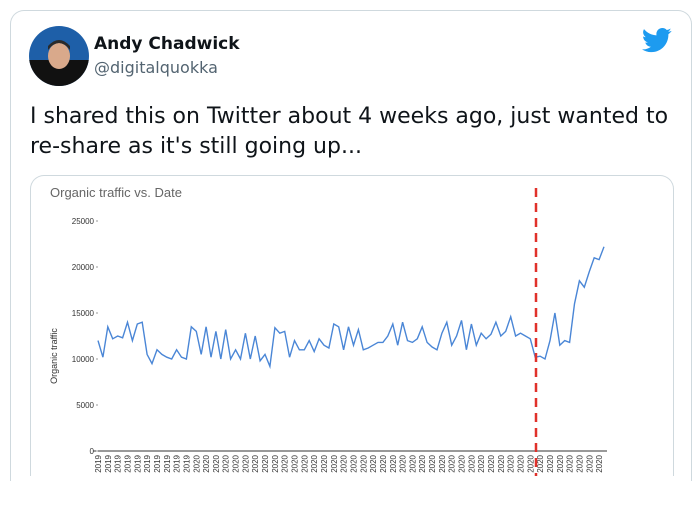  I want to click on y-tick-label: 0, so click(92, 451).